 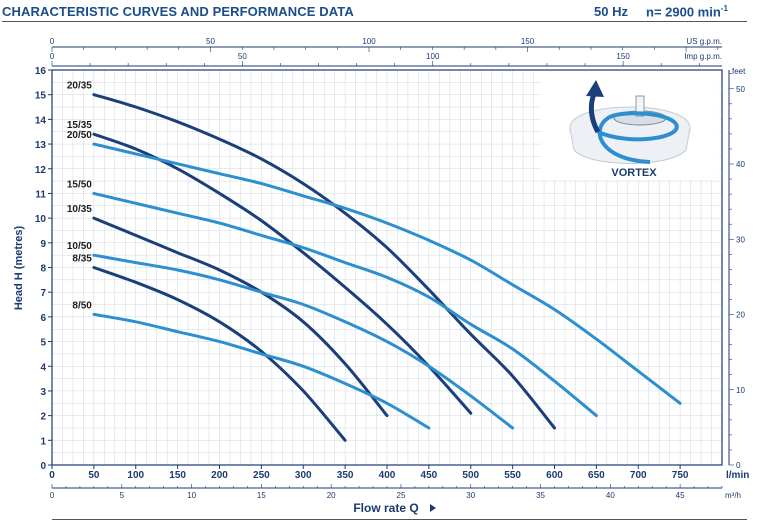 What do you see at coordinates (433, 508) in the screenshot?
I see `x-axis-arrow-icon` at bounding box center [433, 508].